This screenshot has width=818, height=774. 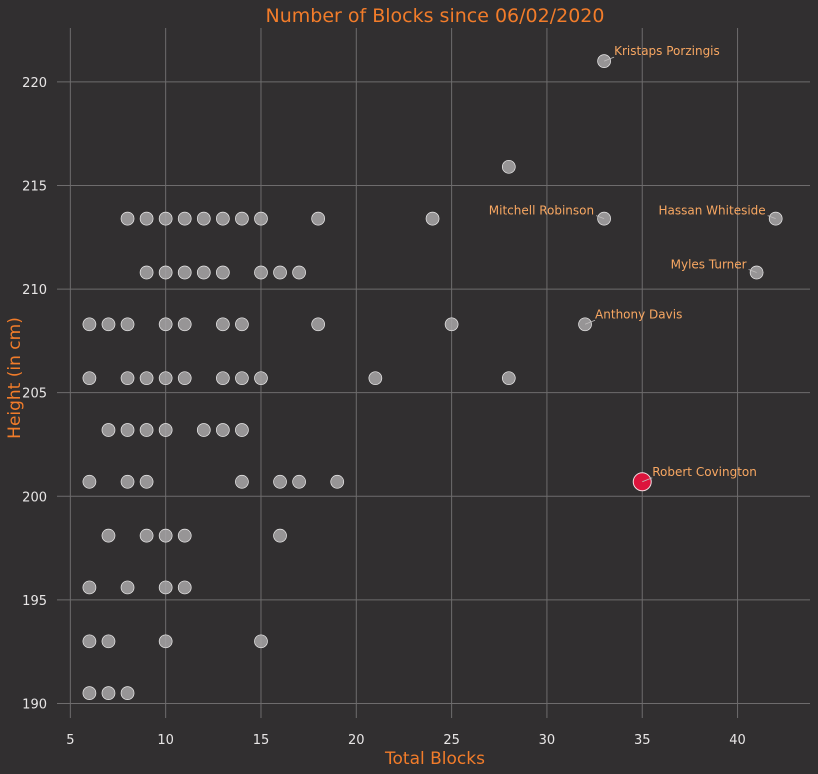 I want to click on y-tick-labels: 190 195 200 205 210 215 220, so click(x=34, y=394).